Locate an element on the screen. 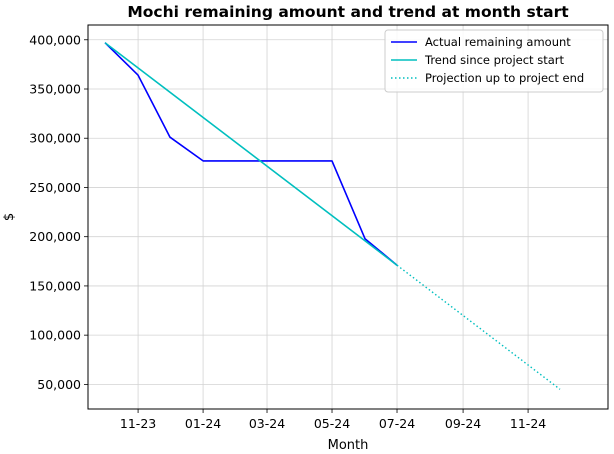 The height and width of the screenshot is (454, 614). y-axis-label: $ is located at coordinates (9, 217).